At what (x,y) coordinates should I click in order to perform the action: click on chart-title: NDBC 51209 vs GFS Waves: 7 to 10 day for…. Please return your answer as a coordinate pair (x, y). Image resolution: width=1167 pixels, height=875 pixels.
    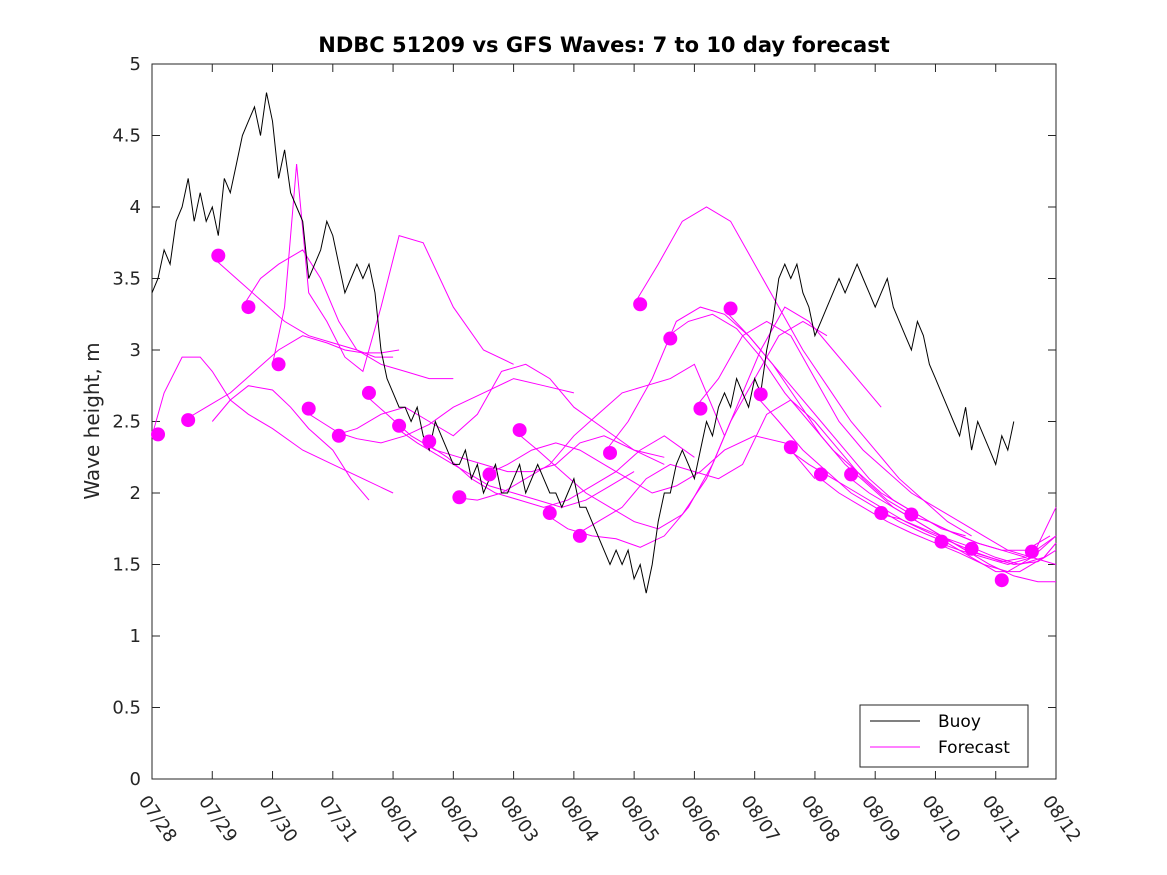
    Looking at the image, I should click on (603, 45).